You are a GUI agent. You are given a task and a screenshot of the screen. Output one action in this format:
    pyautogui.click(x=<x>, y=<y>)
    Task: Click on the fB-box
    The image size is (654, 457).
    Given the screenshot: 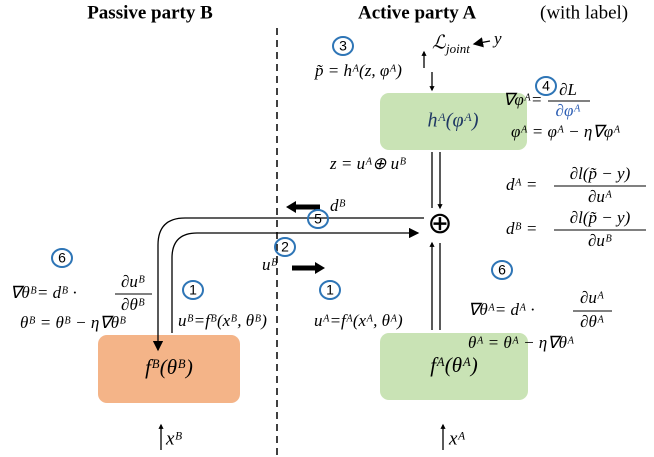 What is the action you would take?
    pyautogui.click(x=169, y=369)
    